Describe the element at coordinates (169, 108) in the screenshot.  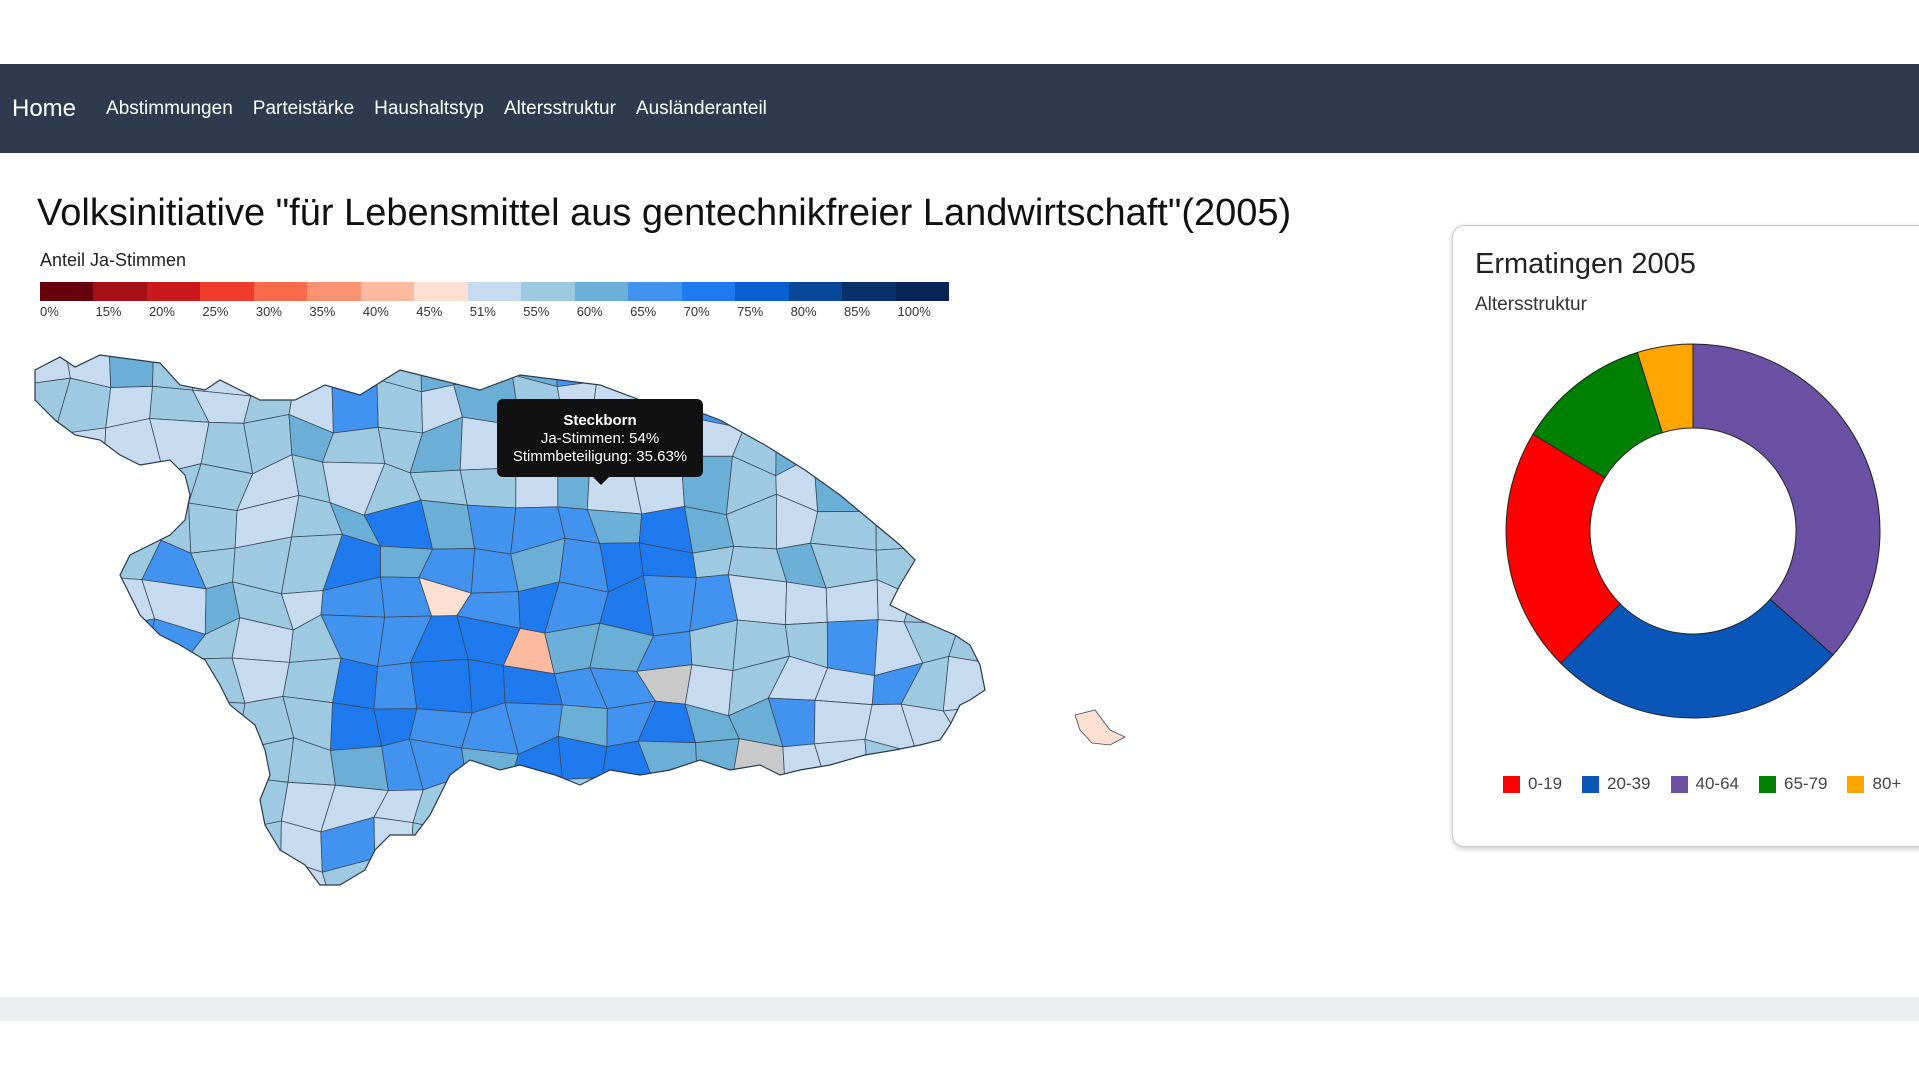
I see `nav-abstimmungen: Abstimmungen` at that location.